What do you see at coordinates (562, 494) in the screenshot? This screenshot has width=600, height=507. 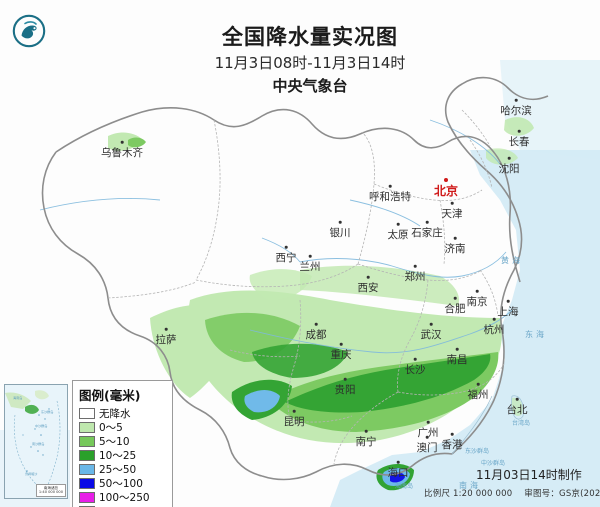 I see `approval-number-label: 审图号：GS京(2024)0236号` at bounding box center [562, 494].